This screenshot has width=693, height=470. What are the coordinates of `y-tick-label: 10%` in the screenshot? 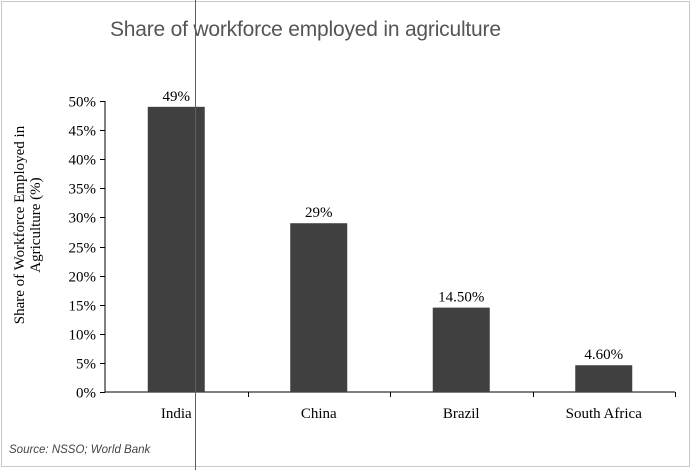 It's located at (83, 336).